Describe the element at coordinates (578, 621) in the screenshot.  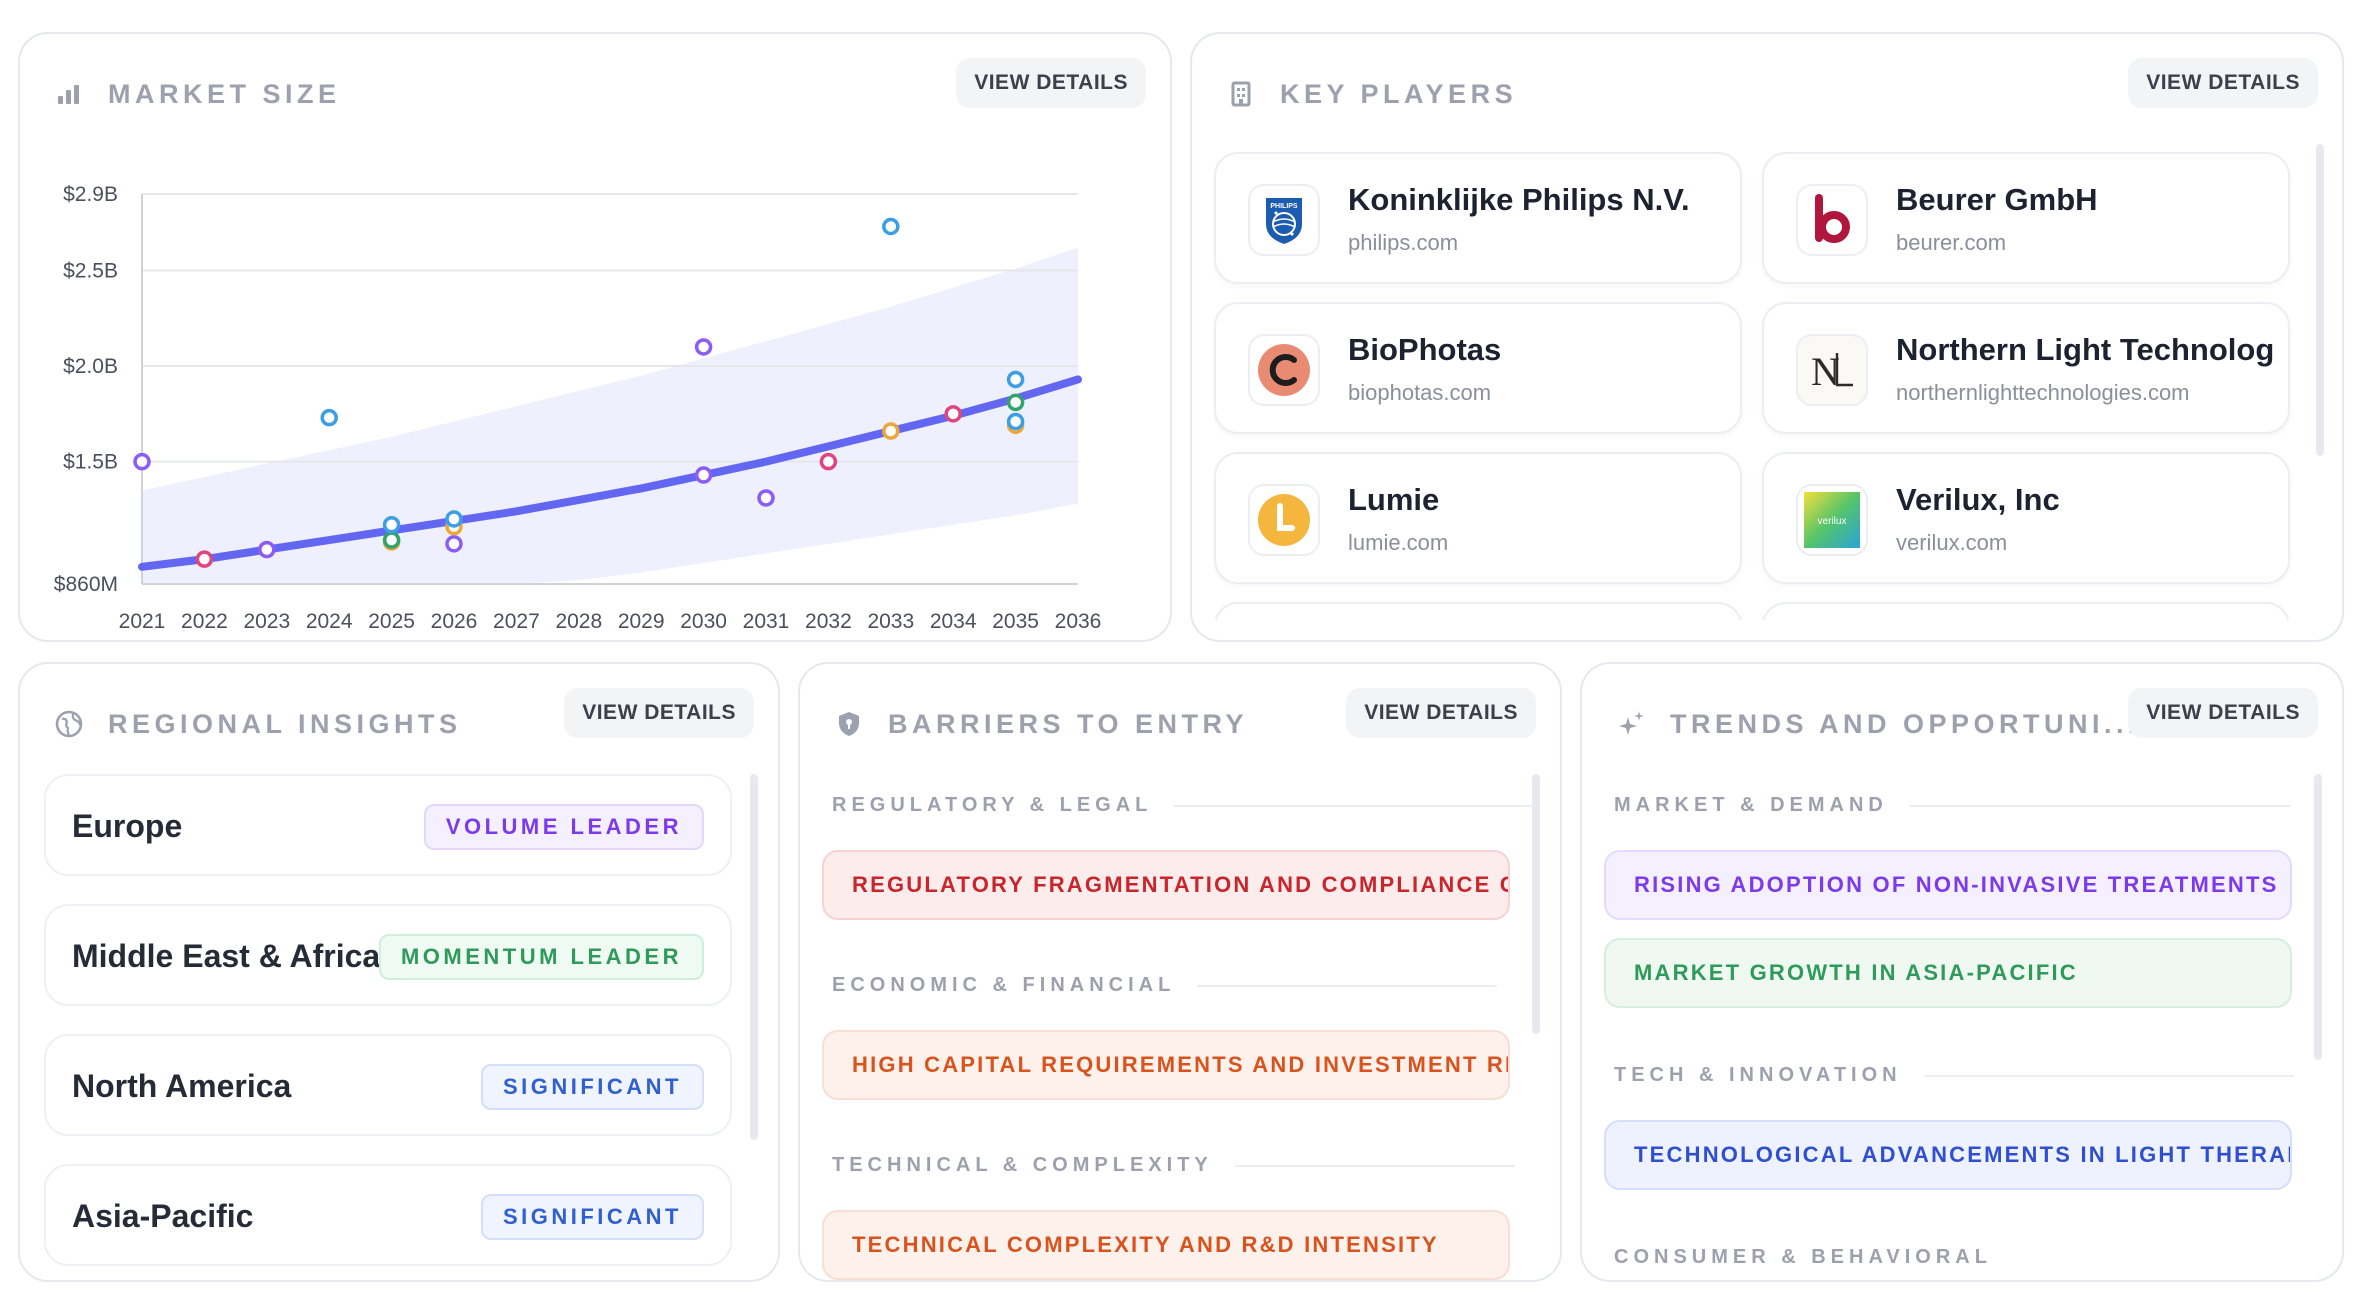
I see `x-tick-label: 2028` at that location.